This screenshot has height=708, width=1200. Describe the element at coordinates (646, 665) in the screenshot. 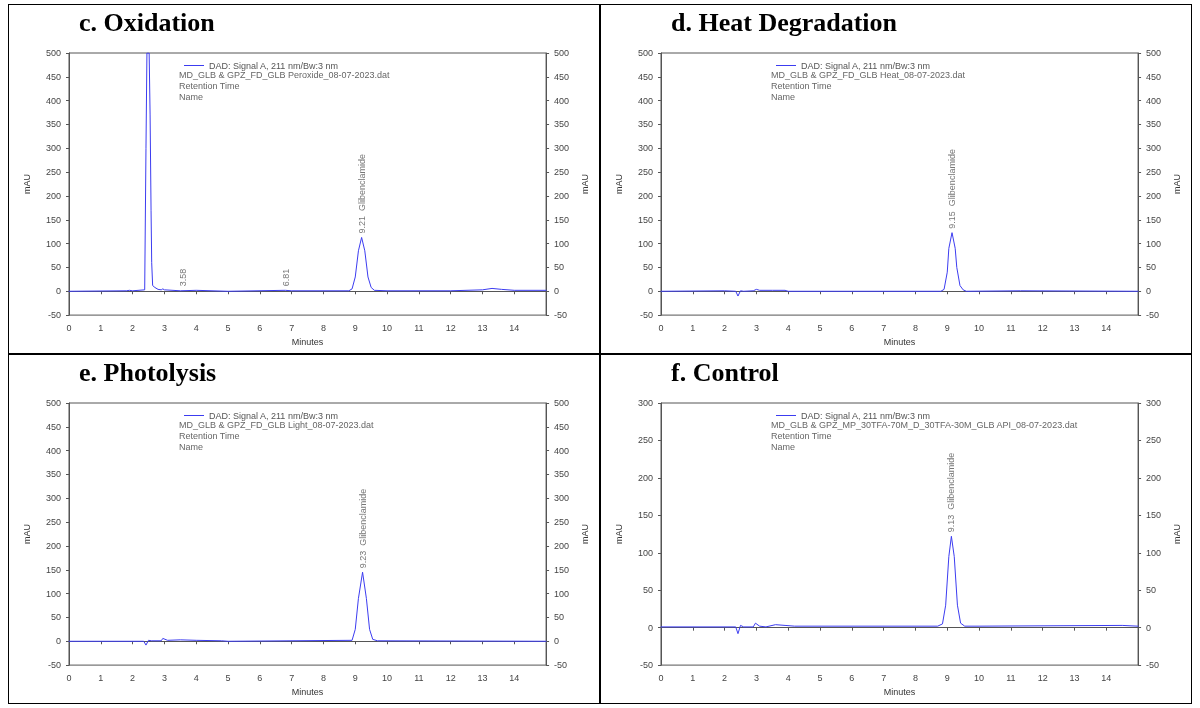

I see `y-tick-label: -50` at that location.